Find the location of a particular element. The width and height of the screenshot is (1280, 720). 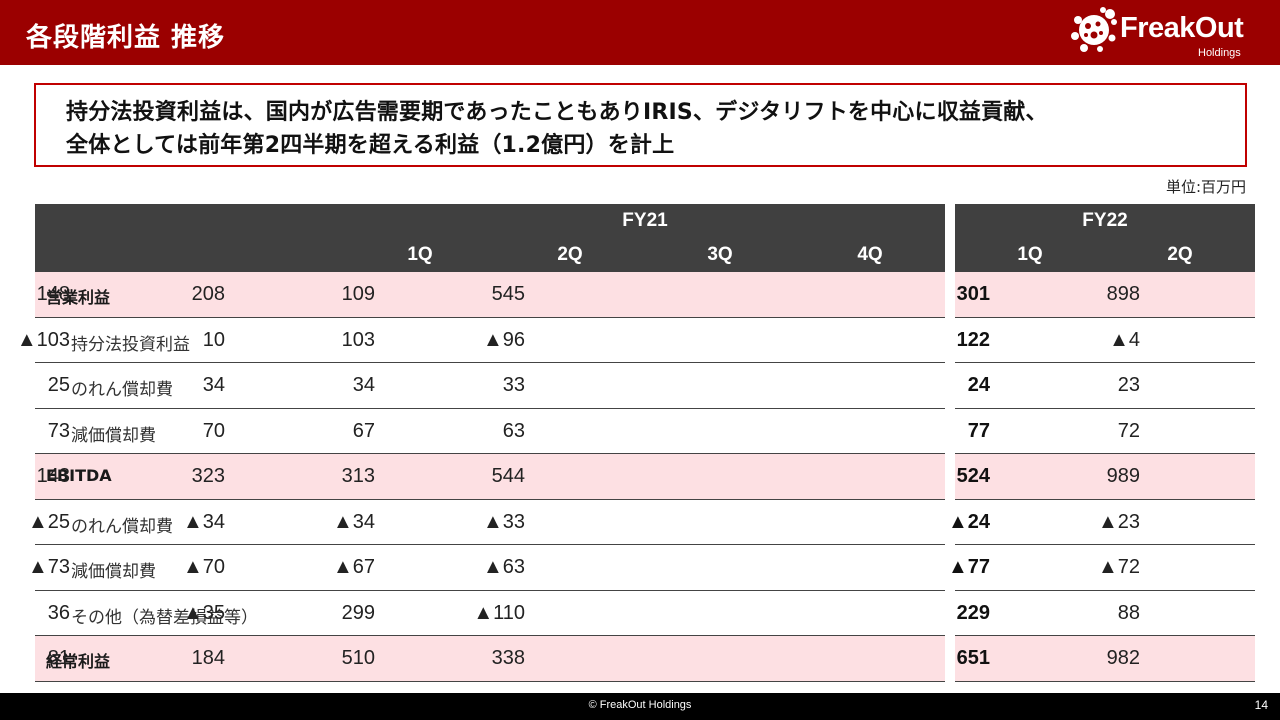

fy21-q3-cell: 10 is located at coordinates (213, 339).